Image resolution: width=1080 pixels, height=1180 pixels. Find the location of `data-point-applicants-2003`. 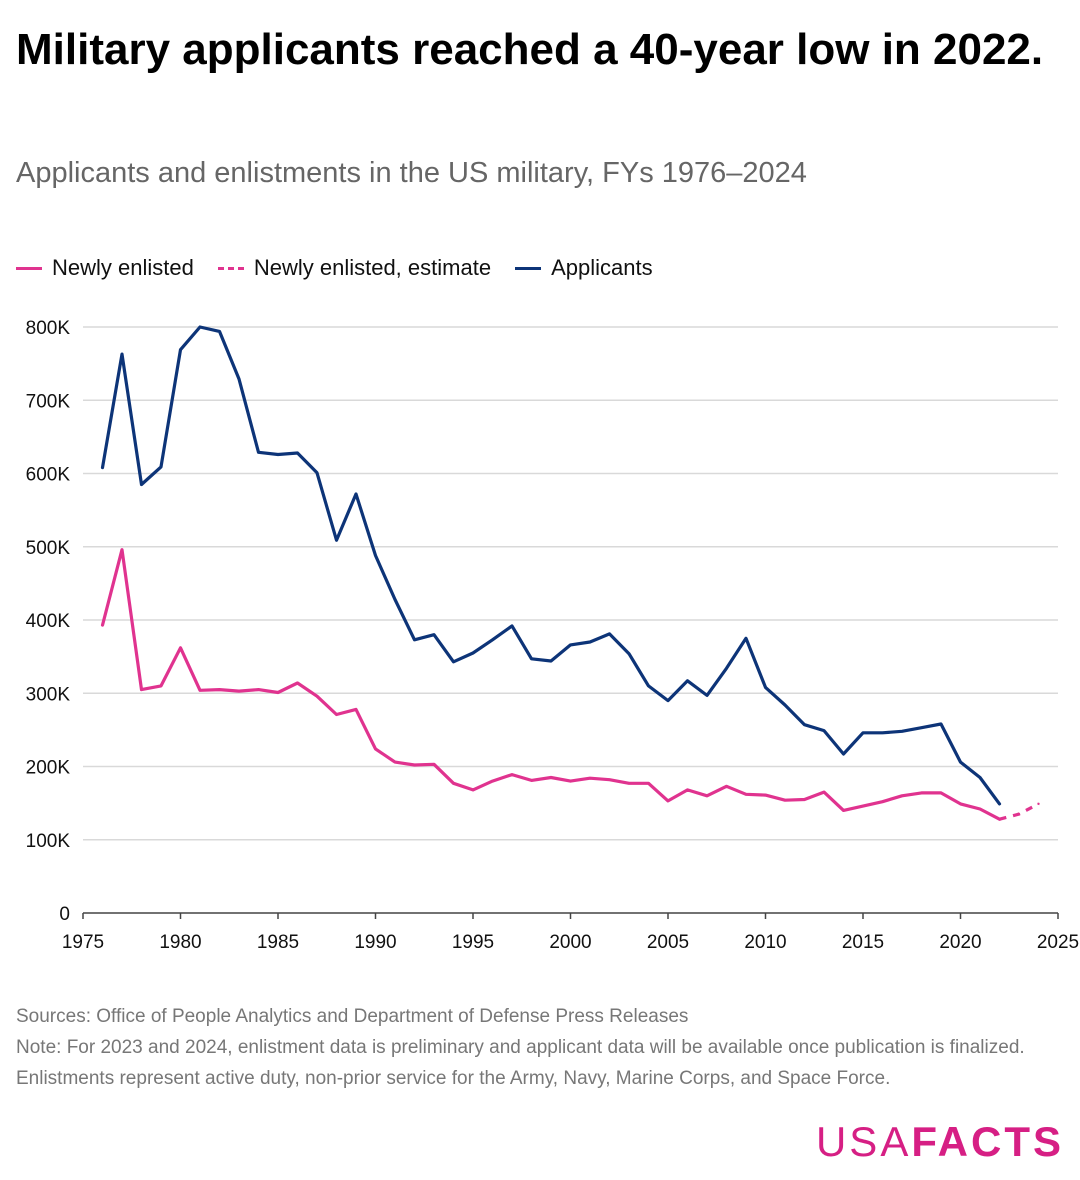

data-point-applicants-2003 is located at coordinates (629, 653).